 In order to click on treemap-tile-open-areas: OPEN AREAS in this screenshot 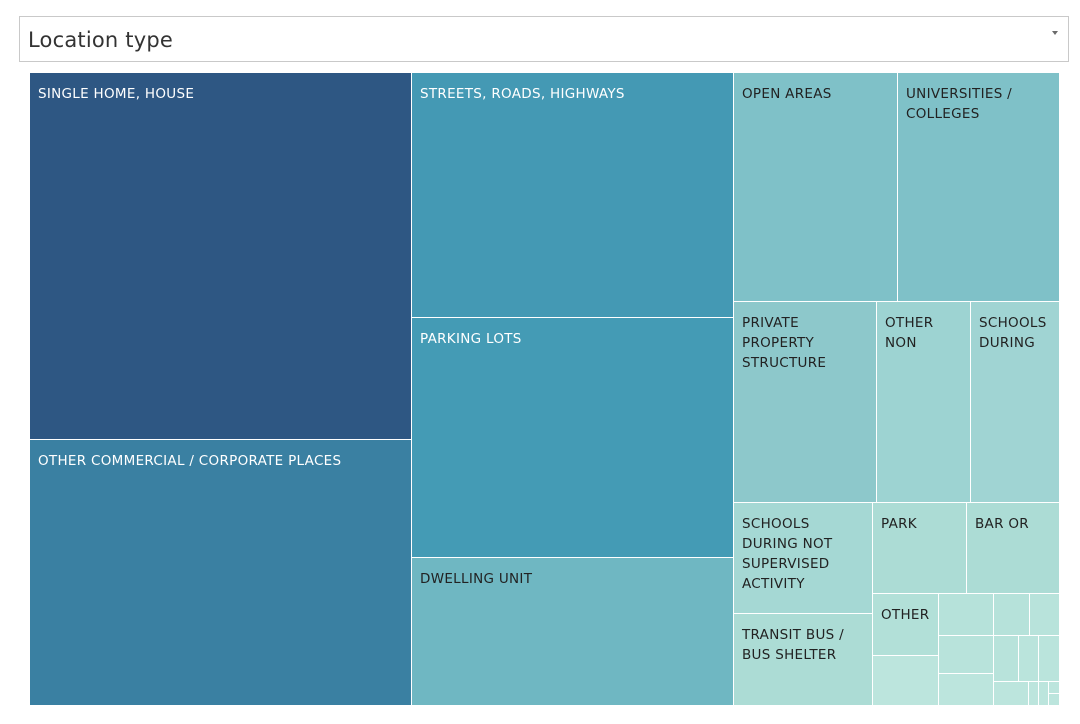, I will do `click(816, 187)`.